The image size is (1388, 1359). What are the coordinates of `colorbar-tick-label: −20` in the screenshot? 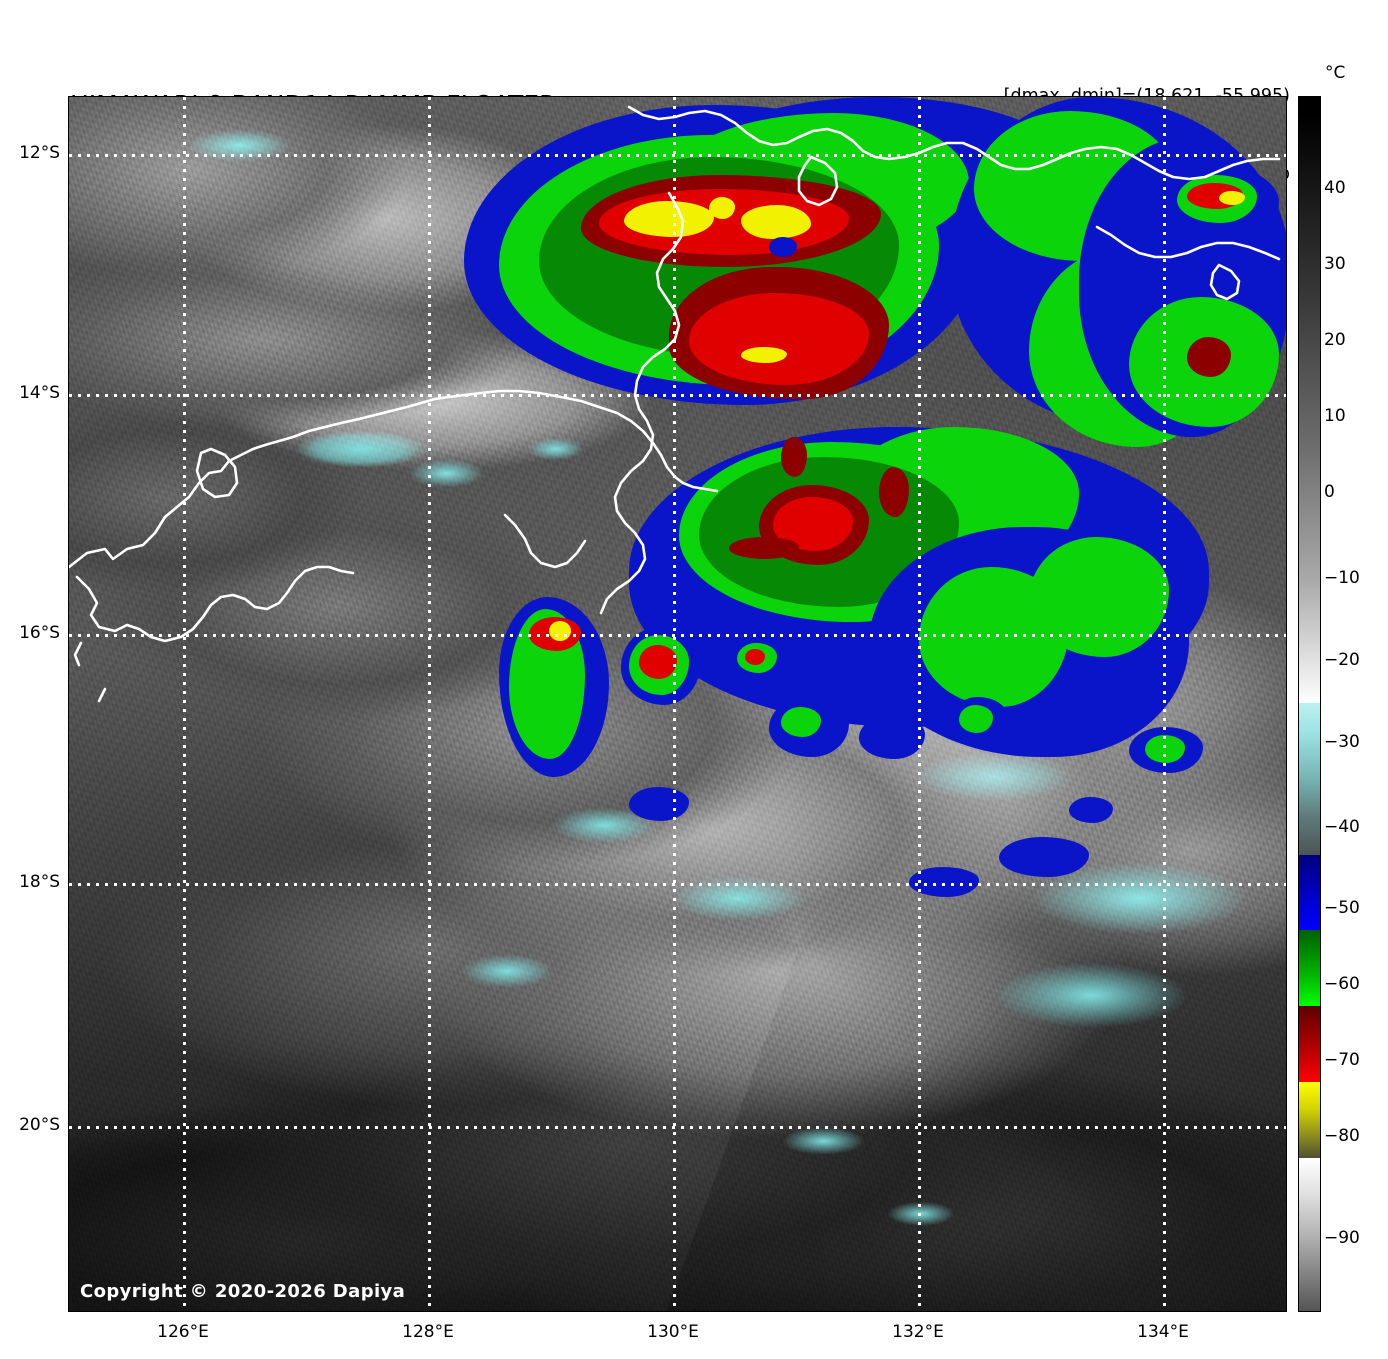 It's located at (1342, 660).